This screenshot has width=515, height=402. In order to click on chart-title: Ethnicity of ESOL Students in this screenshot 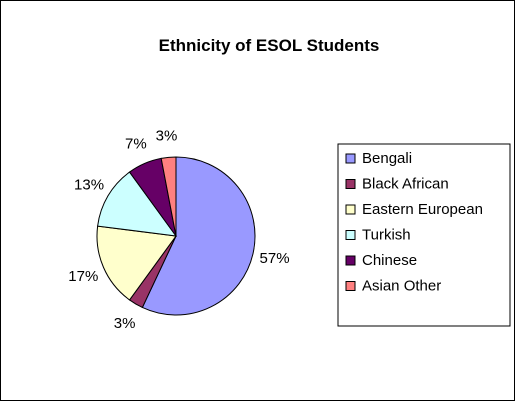, I will do `click(269, 45)`.